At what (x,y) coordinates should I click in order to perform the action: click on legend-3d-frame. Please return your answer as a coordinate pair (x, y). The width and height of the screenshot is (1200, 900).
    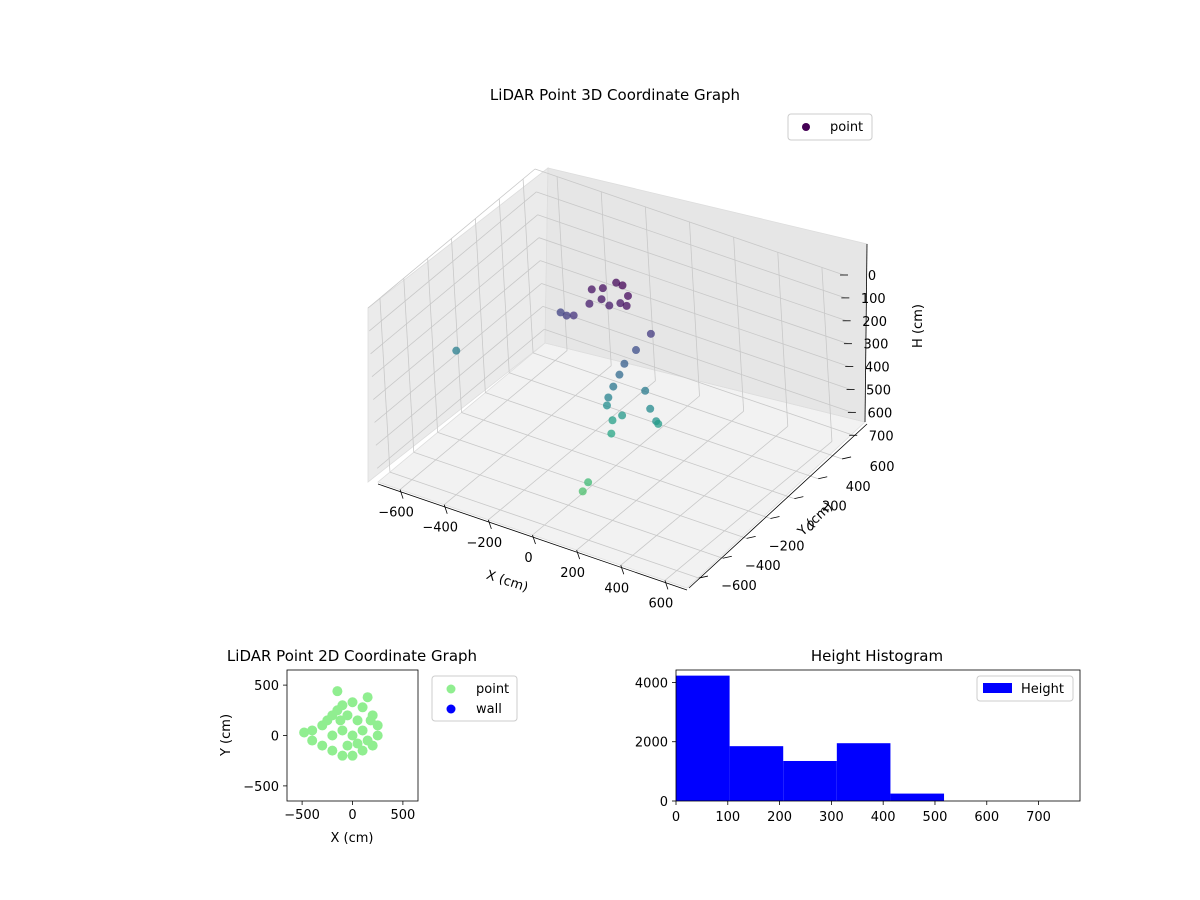
    Looking at the image, I should click on (830, 127).